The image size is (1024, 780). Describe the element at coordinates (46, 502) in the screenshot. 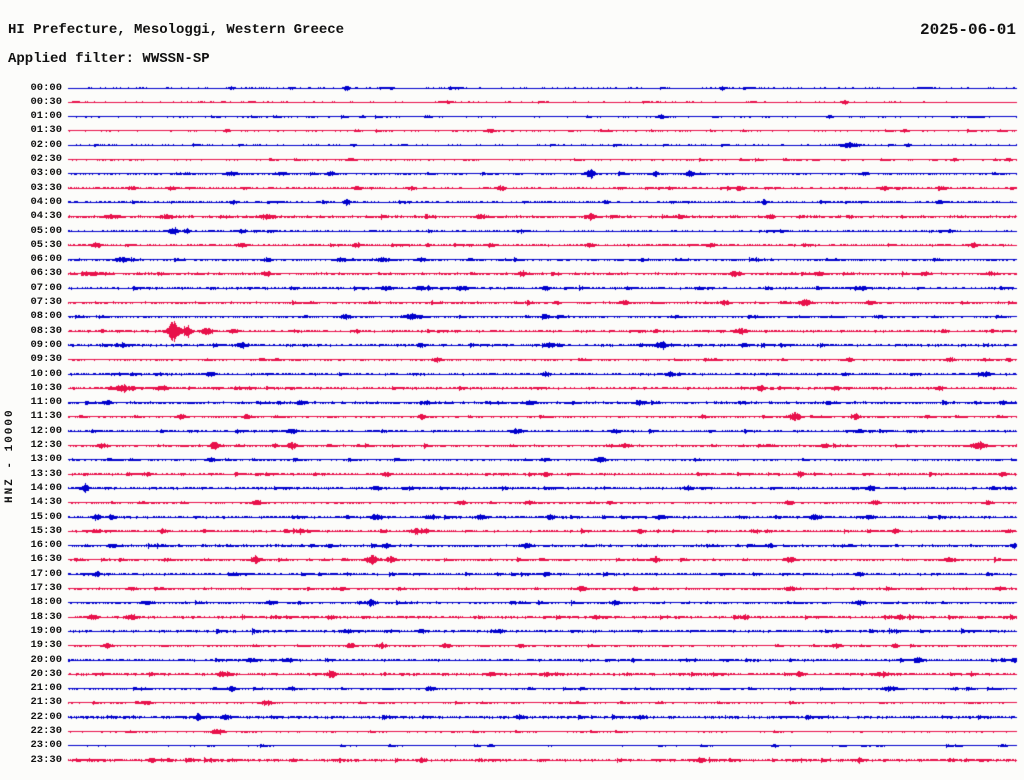

I see `time-label: 14:30` at that location.